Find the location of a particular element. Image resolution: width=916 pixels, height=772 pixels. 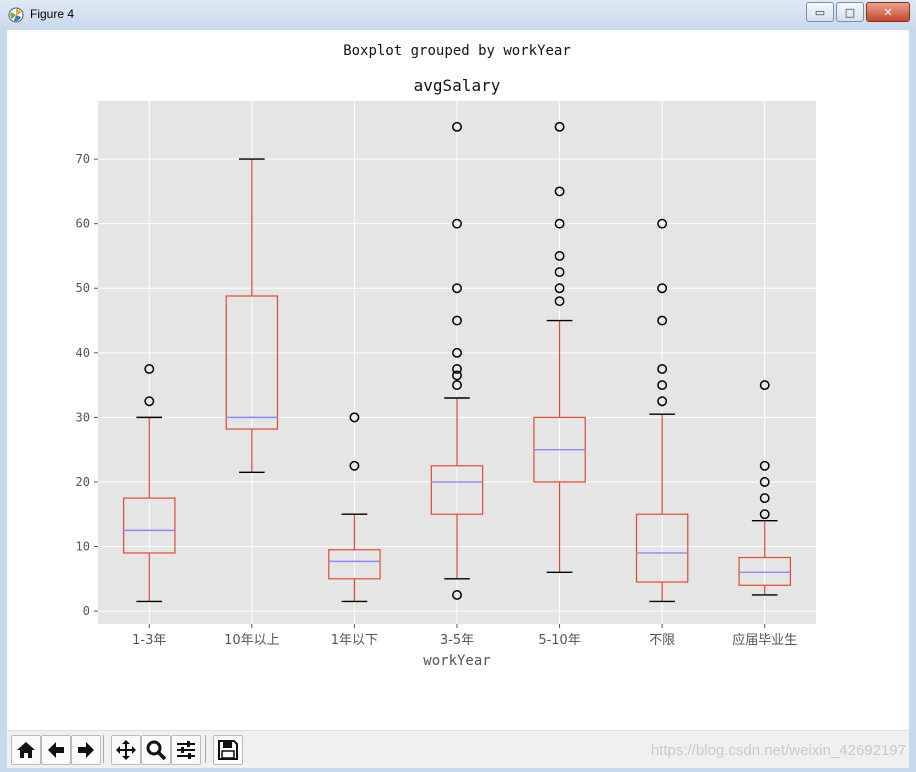

back-icon is located at coordinates (56, 750).